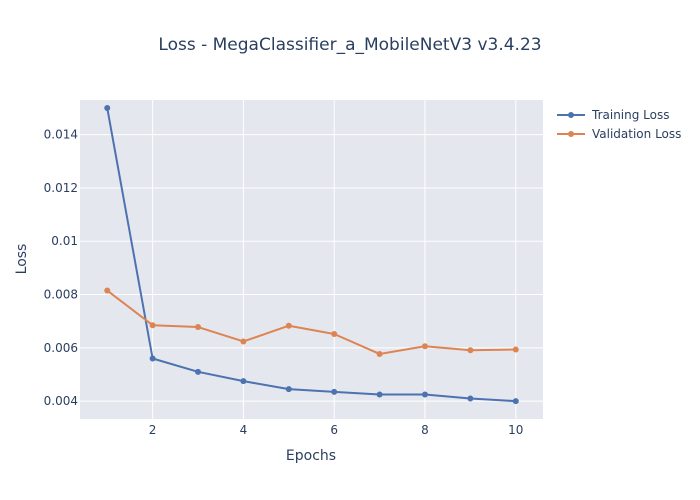 This screenshot has width=700, height=500. What do you see at coordinates (636, 134) in the screenshot?
I see `legend-label: Validation Loss` at bounding box center [636, 134].